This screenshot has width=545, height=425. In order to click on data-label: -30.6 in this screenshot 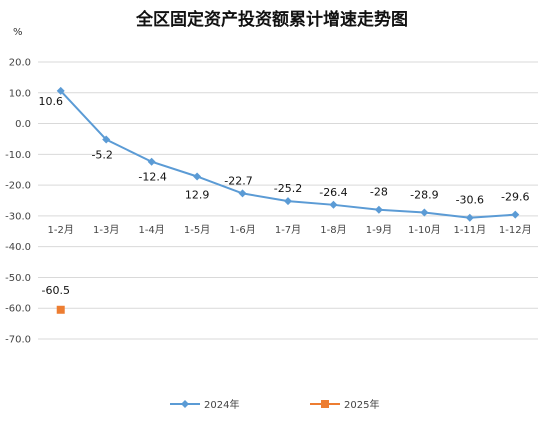, I will do `click(470, 200)`.